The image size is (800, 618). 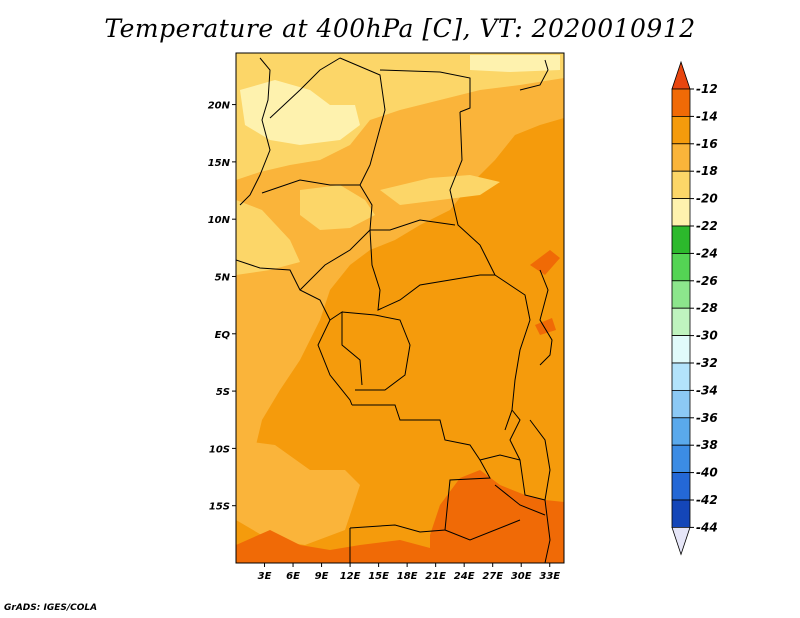 What do you see at coordinates (346, 348) in the screenshot?
I see `border-gabon` at bounding box center [346, 348].